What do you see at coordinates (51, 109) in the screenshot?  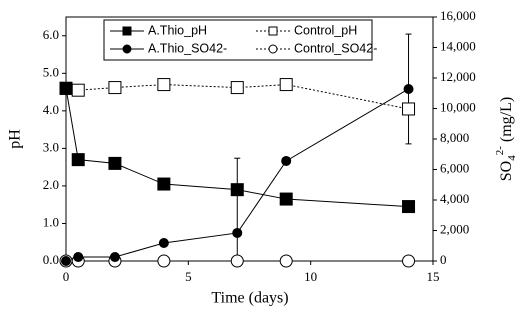 I see `y-tick-label: 4.0` at bounding box center [51, 109].